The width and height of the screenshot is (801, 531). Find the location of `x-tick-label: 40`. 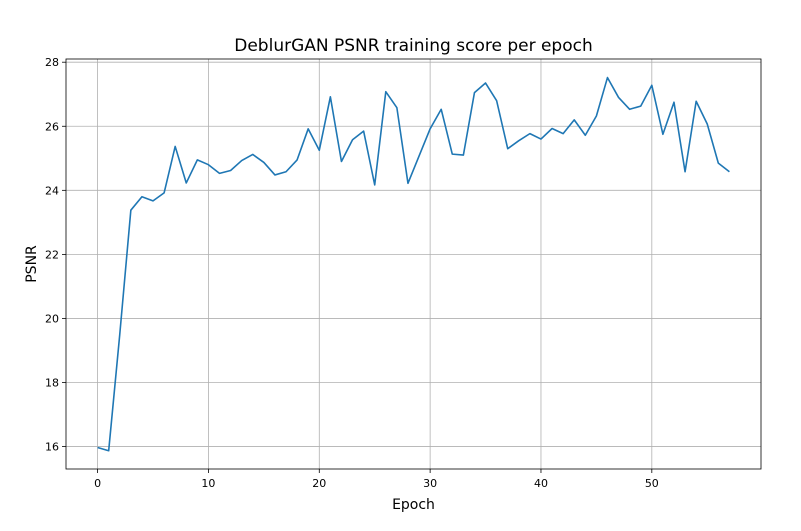

x-tick-label: 40 is located at coordinates (541, 483).